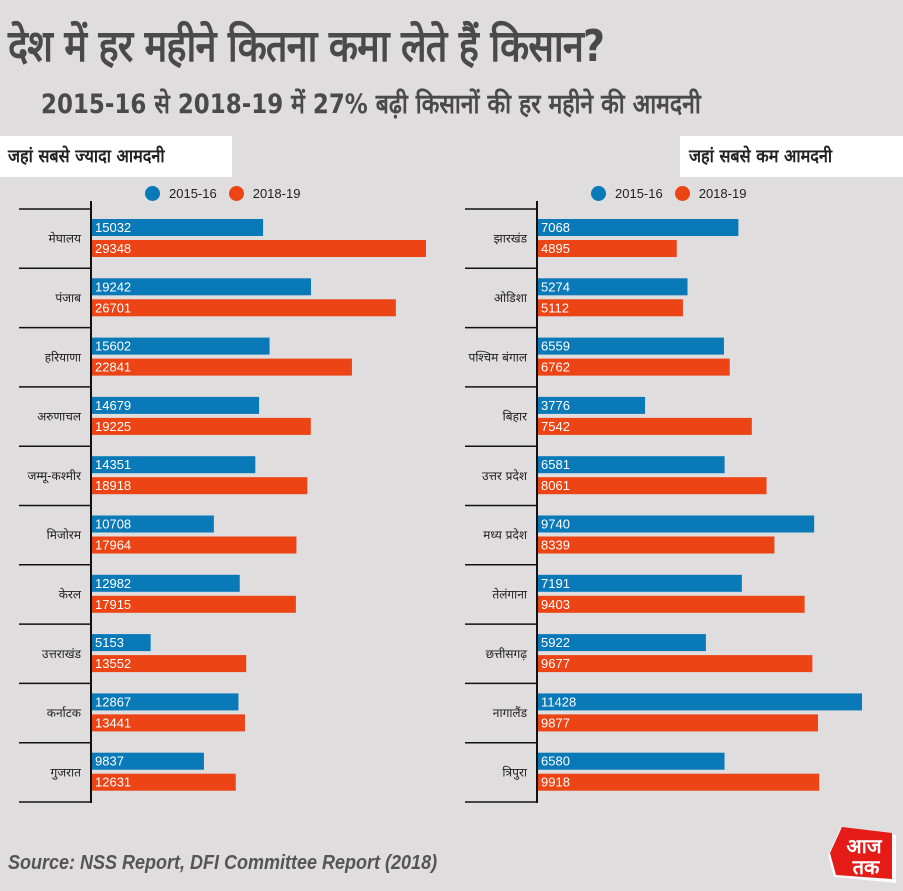  Describe the element at coordinates (109, 642) in the screenshot. I see `data-label: 5153` at that location.